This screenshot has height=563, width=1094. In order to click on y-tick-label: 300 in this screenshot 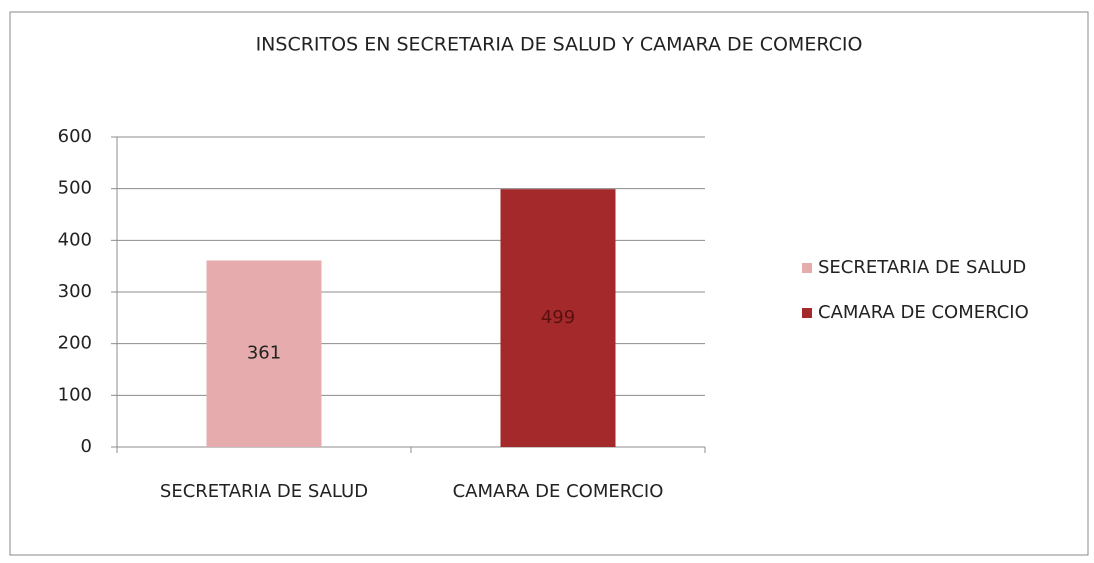, I will do `click(75, 291)`.